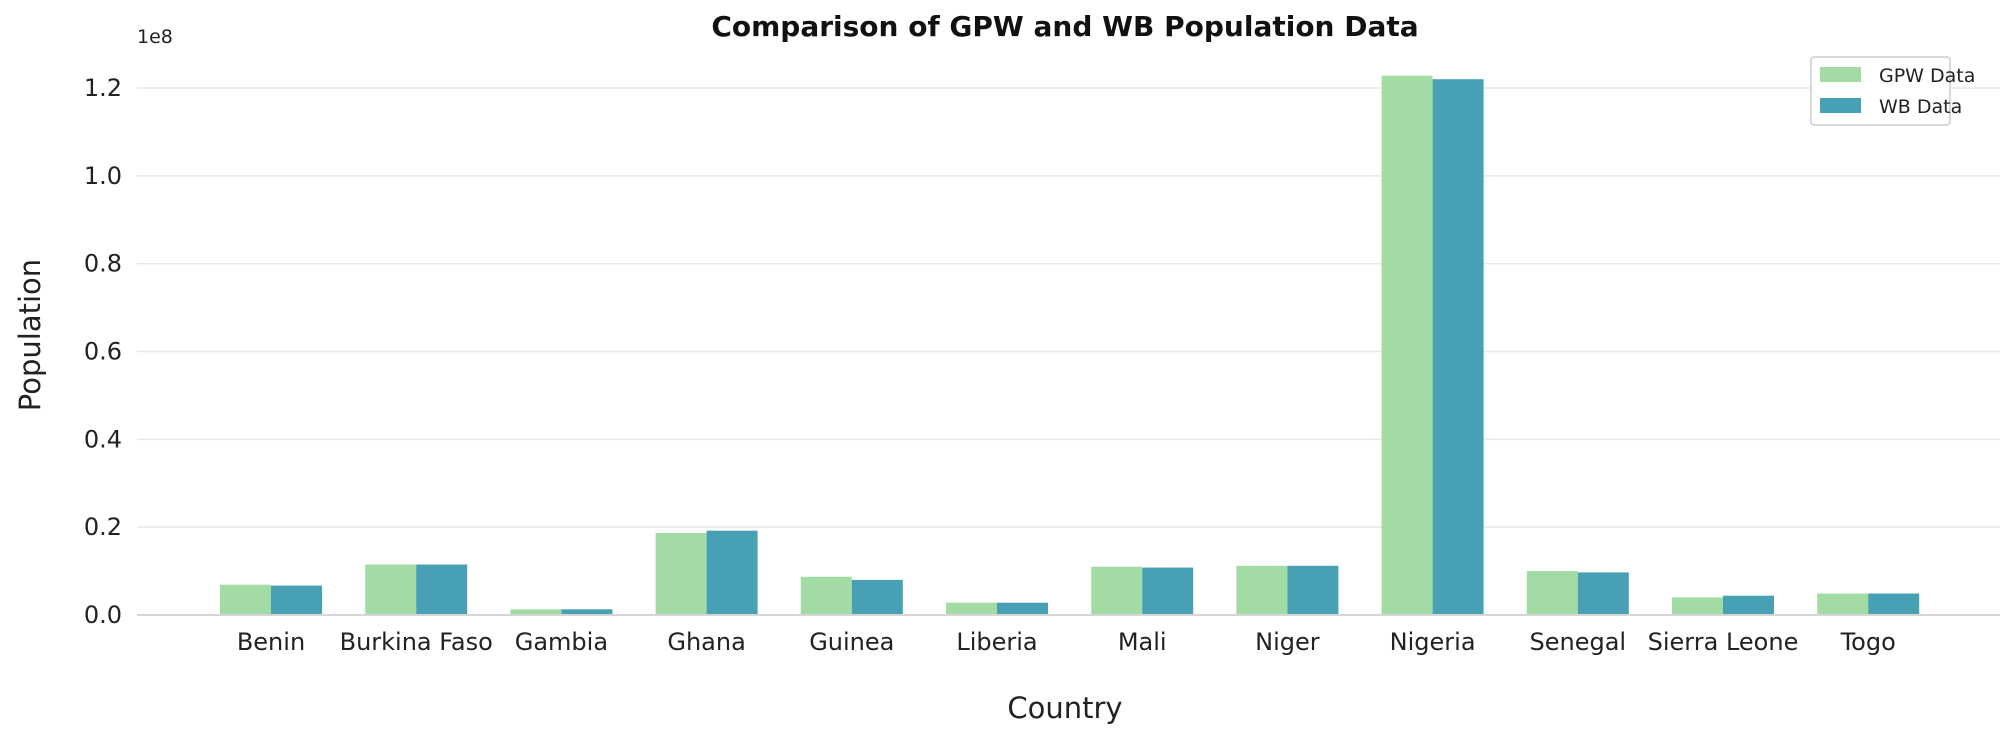 Image resolution: width=2010 pixels, height=740 pixels. What do you see at coordinates (1920, 107) in the screenshot?
I see `legend-label-wb: WB Data` at bounding box center [1920, 107].